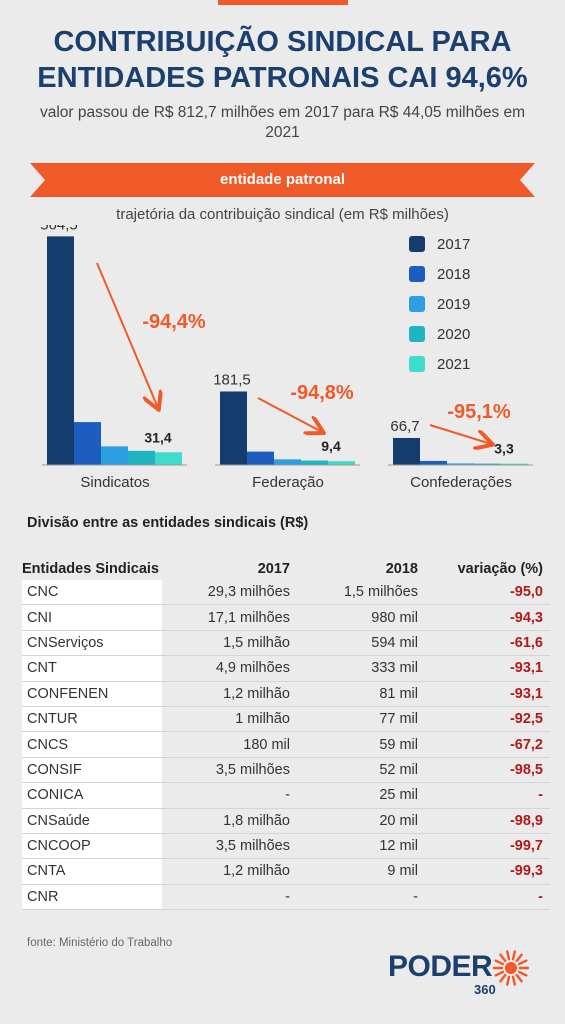 This screenshot has height=1024, width=565. I want to click on title-line-2: ENTIDADES PATRONAIS CAI 94,6%, so click(282, 78).